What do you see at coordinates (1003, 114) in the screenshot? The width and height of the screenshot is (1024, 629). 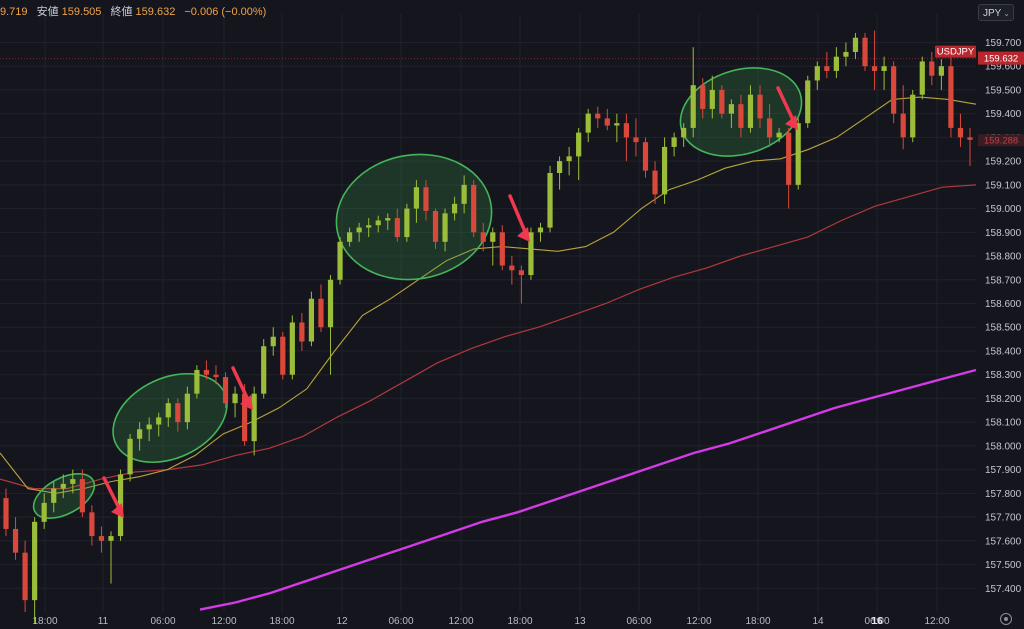 I see `price-tick-label: 159.400` at bounding box center [1003, 114].